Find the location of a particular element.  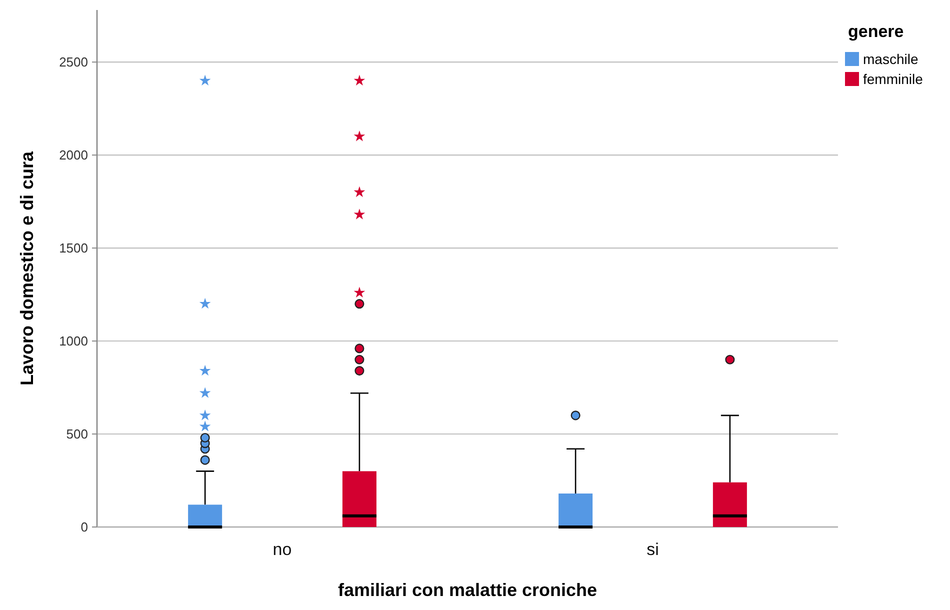

y-tick-label: 1500 is located at coordinates (73, 248).